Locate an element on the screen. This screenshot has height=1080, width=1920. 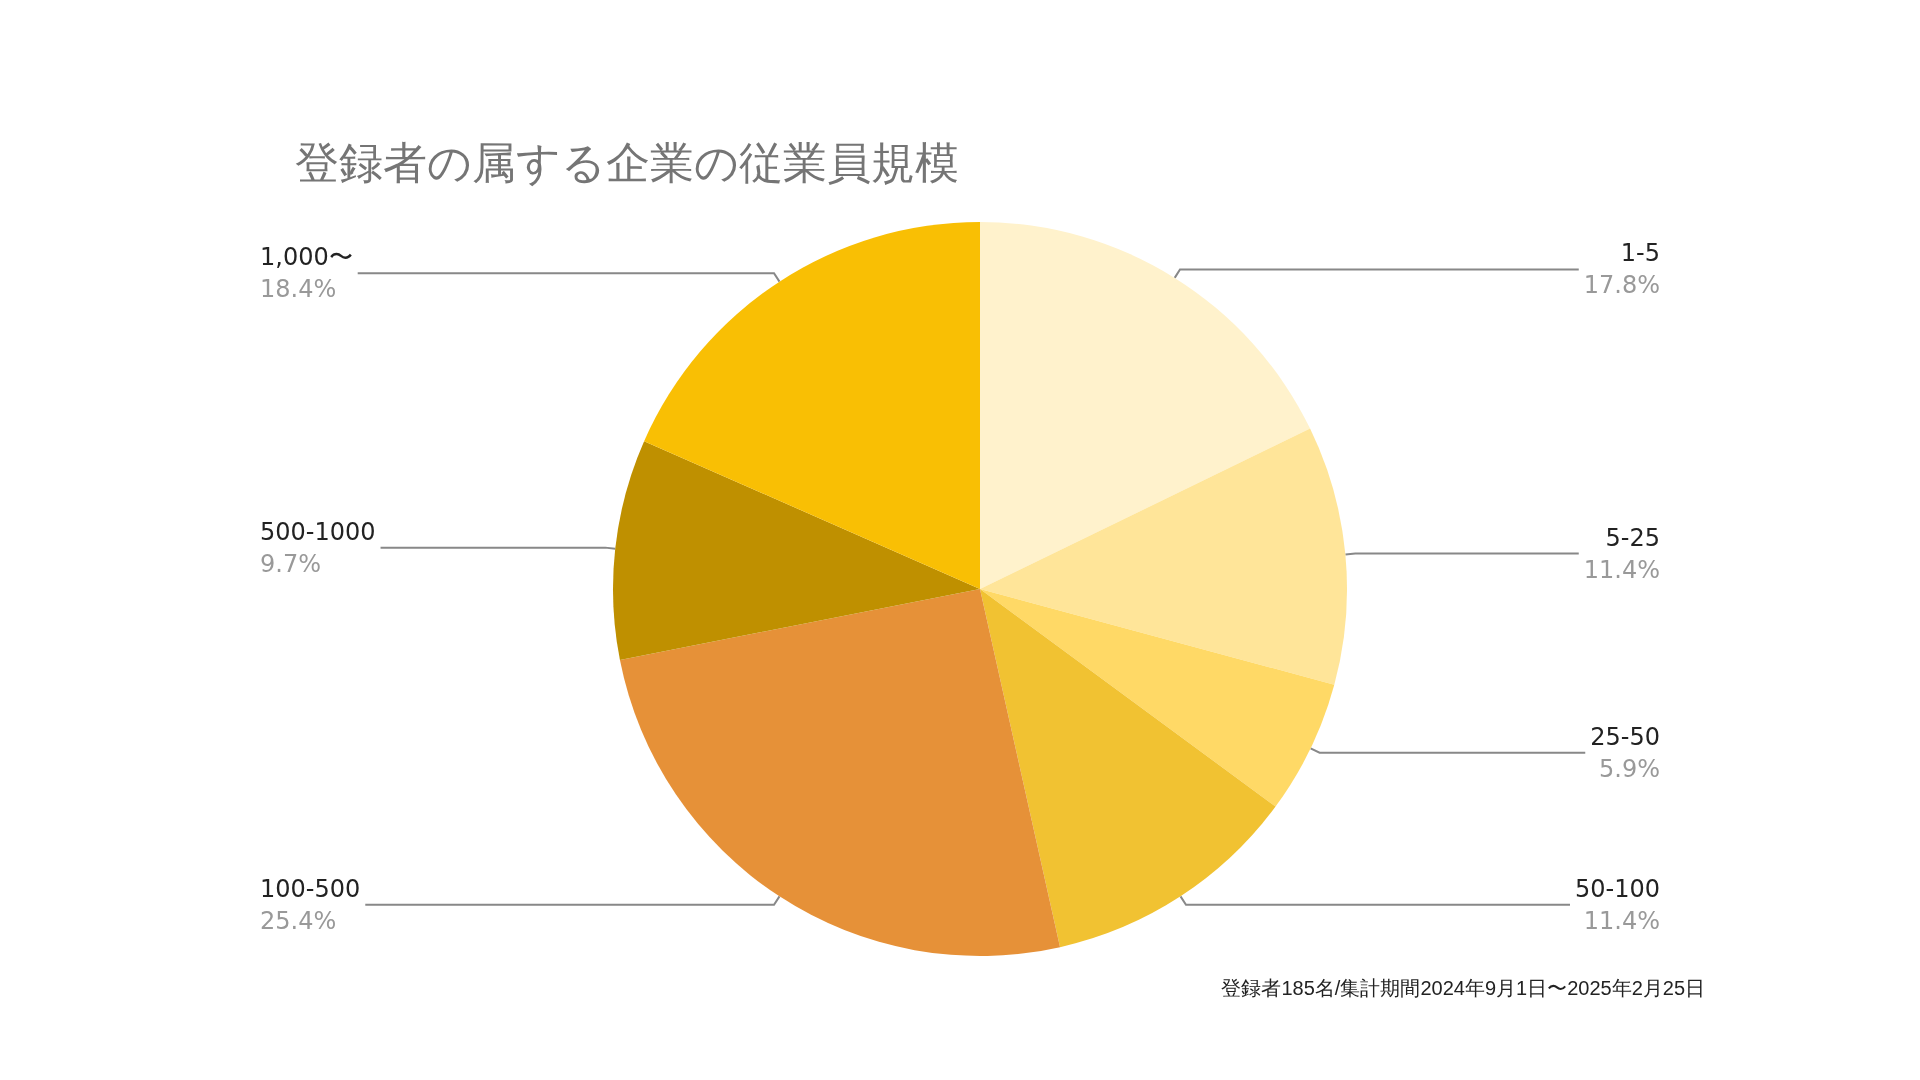
slice-label: 50-100 is located at coordinates (1617, 888).